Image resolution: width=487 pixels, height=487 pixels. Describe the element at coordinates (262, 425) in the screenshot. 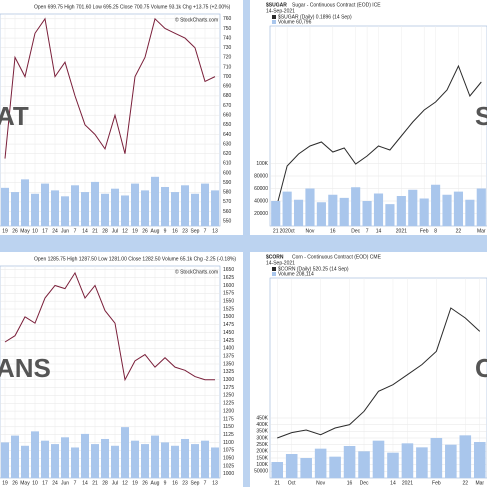

I see `y2-tick-label: 400K` at that location.